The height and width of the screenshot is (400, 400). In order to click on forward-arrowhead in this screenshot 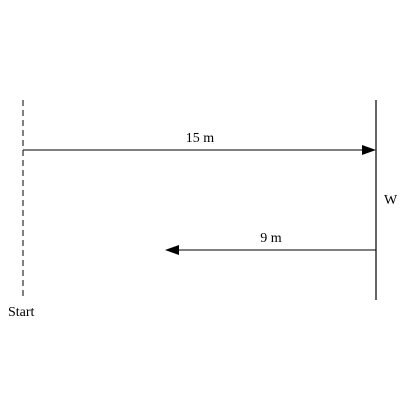, I will do `click(369, 150)`.